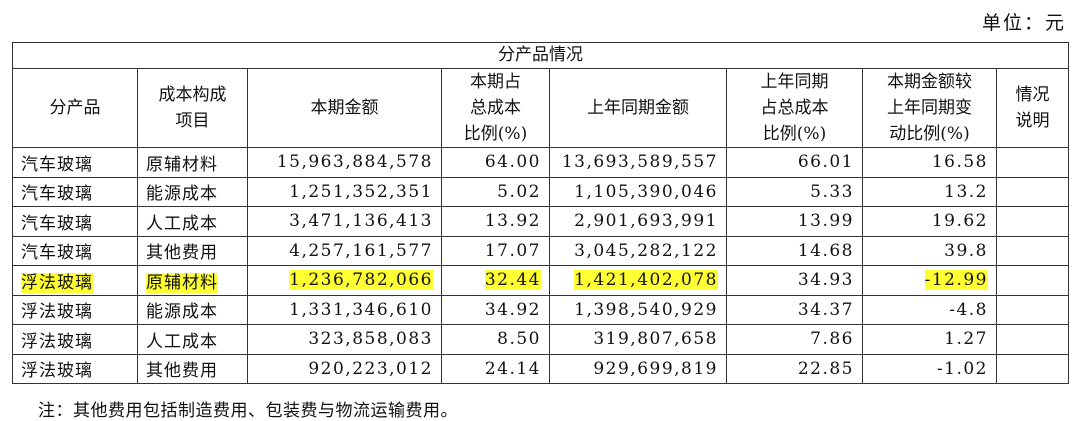 This screenshot has width=1080, height=421. What do you see at coordinates (370, 339) in the screenshot?
I see `cell-text: 323,858,083` at bounding box center [370, 339].